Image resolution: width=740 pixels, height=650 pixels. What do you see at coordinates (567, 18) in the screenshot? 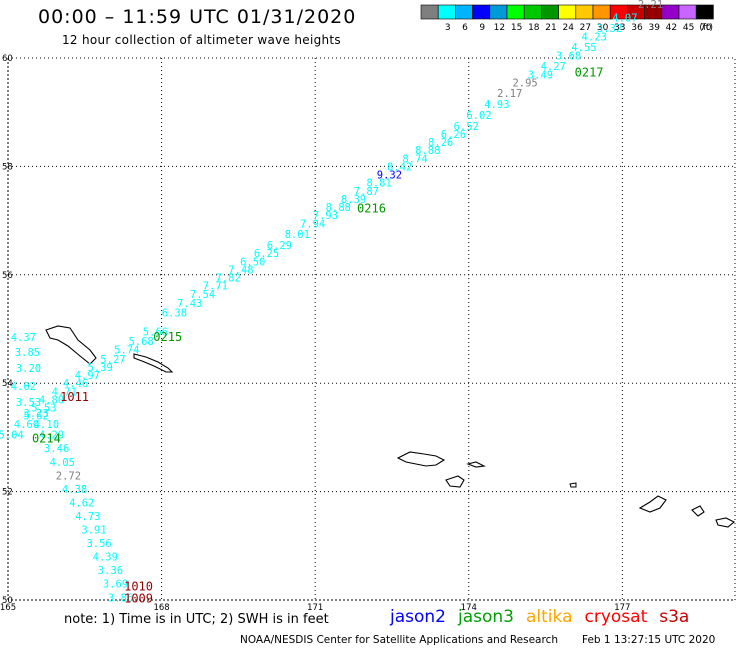
I see `color-legend: 3 6 9 12 15 18 21 24 27 30 33 36 39 42 45 70(ft)` at bounding box center [567, 18].